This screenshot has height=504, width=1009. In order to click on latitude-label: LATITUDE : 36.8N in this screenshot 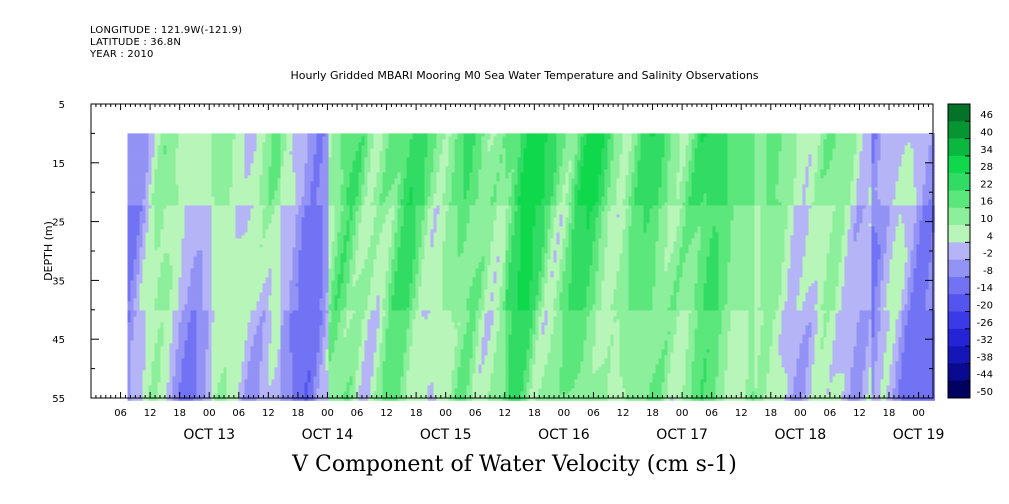, I will do `click(135, 42)`.